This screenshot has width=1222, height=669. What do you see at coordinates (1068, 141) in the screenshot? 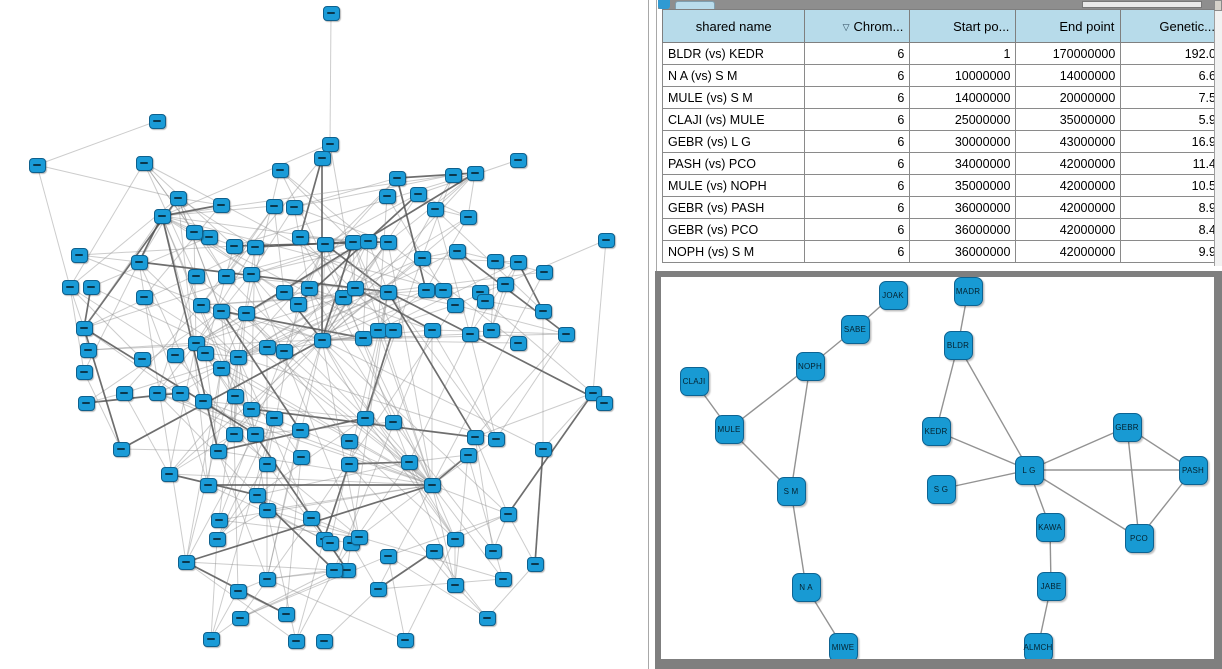
I see `cell-4-3: 43000000` at bounding box center [1068, 141].